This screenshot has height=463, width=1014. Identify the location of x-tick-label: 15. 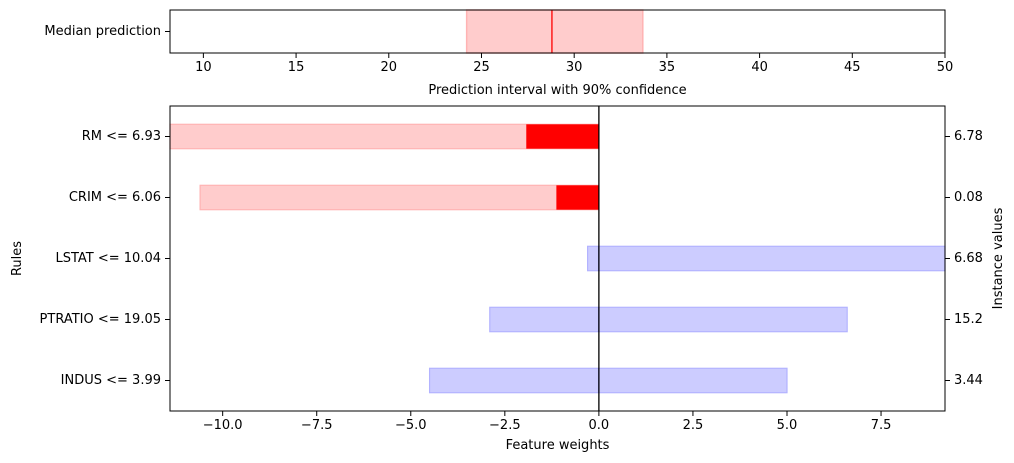
(296, 67).